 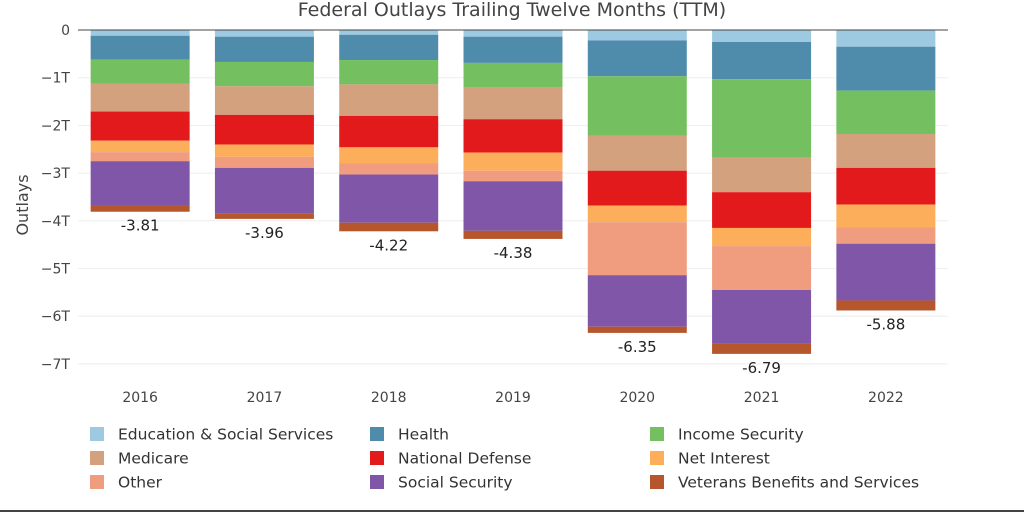 What do you see at coordinates (798, 483) in the screenshot?
I see `legend-entry: Veterans Benefits and Services` at bounding box center [798, 483].